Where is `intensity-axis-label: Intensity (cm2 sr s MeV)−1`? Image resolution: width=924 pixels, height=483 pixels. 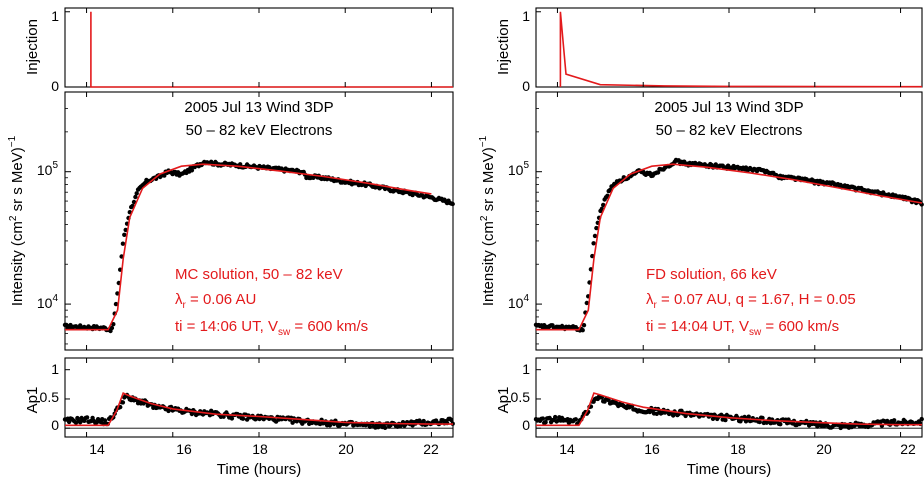
intensity-axis-label: Intensity (cm2 sr s MeV)−1 is located at coordinates (487, 220).